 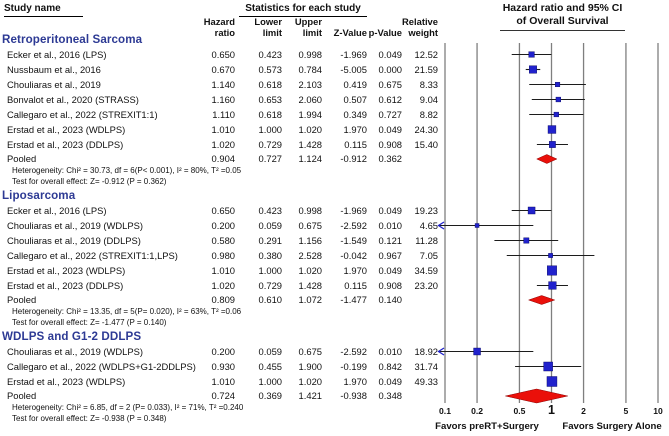 I want to click on row-value: 1.428, so click(x=310, y=144).